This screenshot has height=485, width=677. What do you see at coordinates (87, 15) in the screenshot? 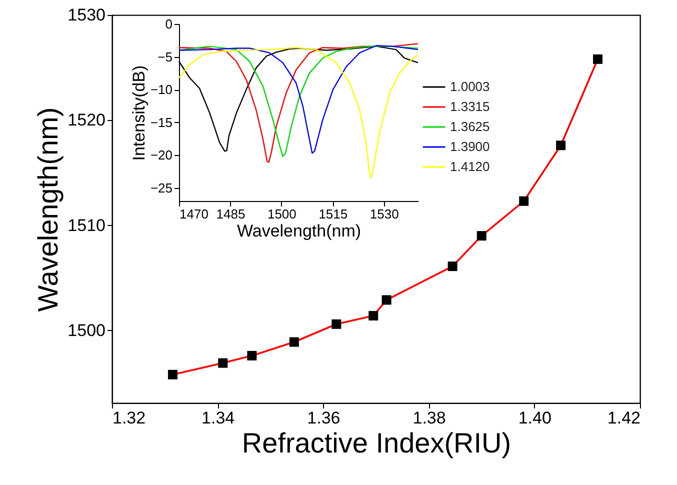
I see `y-tick-label: 1530` at bounding box center [87, 15].